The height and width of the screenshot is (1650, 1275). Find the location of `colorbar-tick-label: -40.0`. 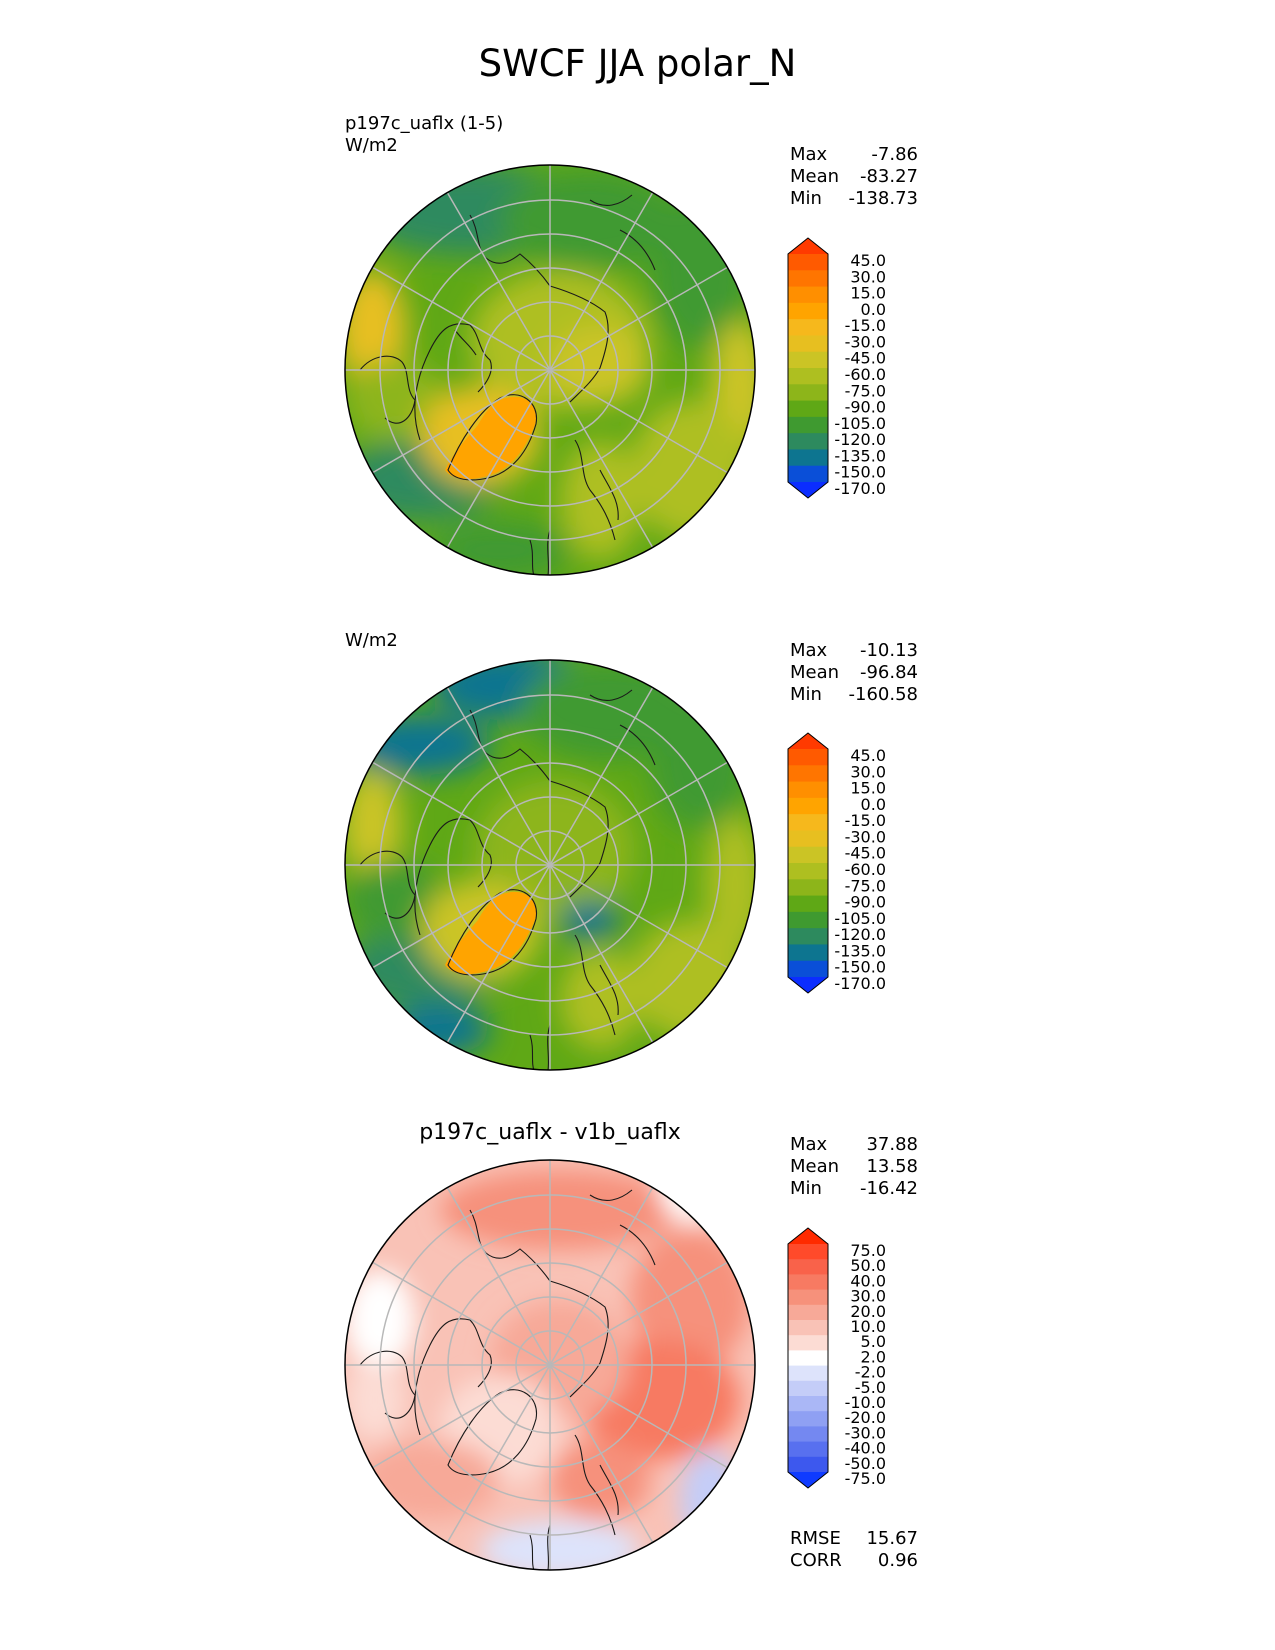

colorbar-tick-label: -40.0 is located at coordinates (865, 1448).